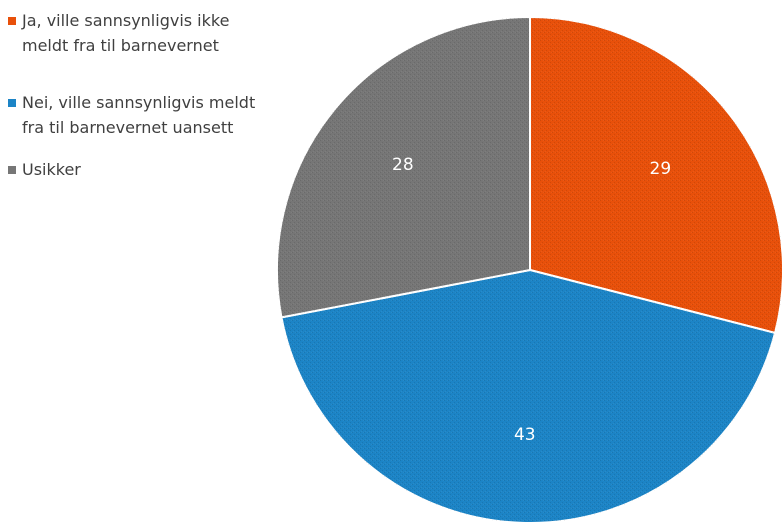 The width and height of the screenshot is (782, 522). What do you see at coordinates (51, 169) in the screenshot?
I see `legend-label-usikker: Usikker` at bounding box center [51, 169].